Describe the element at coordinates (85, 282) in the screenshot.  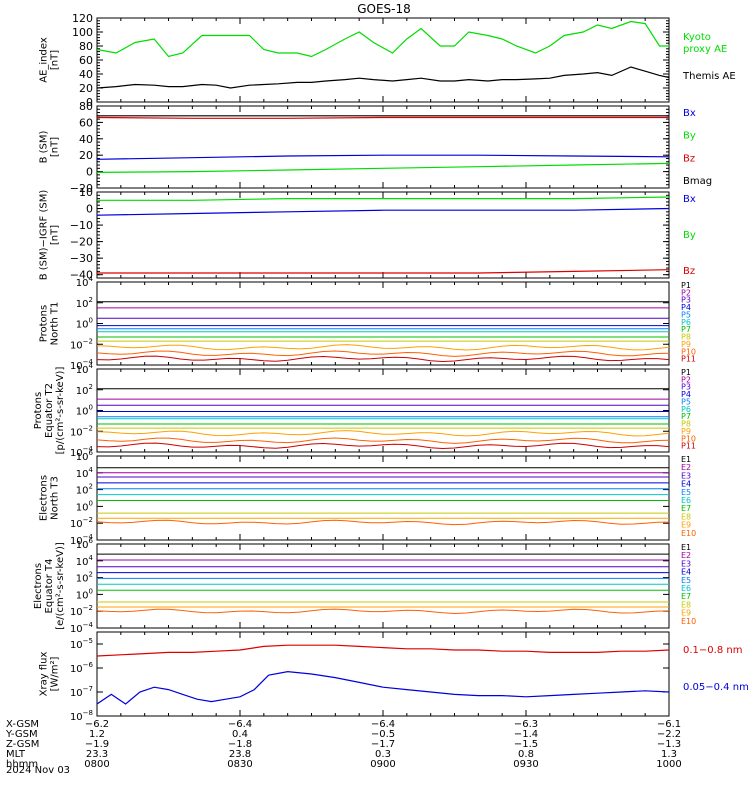
I see `y-tick-label: 10⁴` at that location.